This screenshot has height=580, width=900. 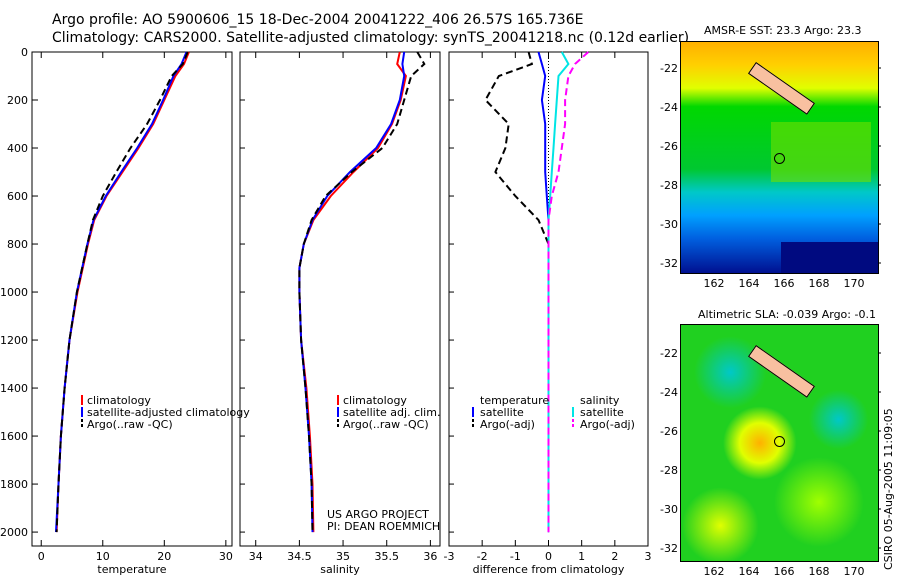 What do you see at coordinates (378, 514) in the screenshot?
I see `annotation-text: US ARGO PROJECT` at bounding box center [378, 514].